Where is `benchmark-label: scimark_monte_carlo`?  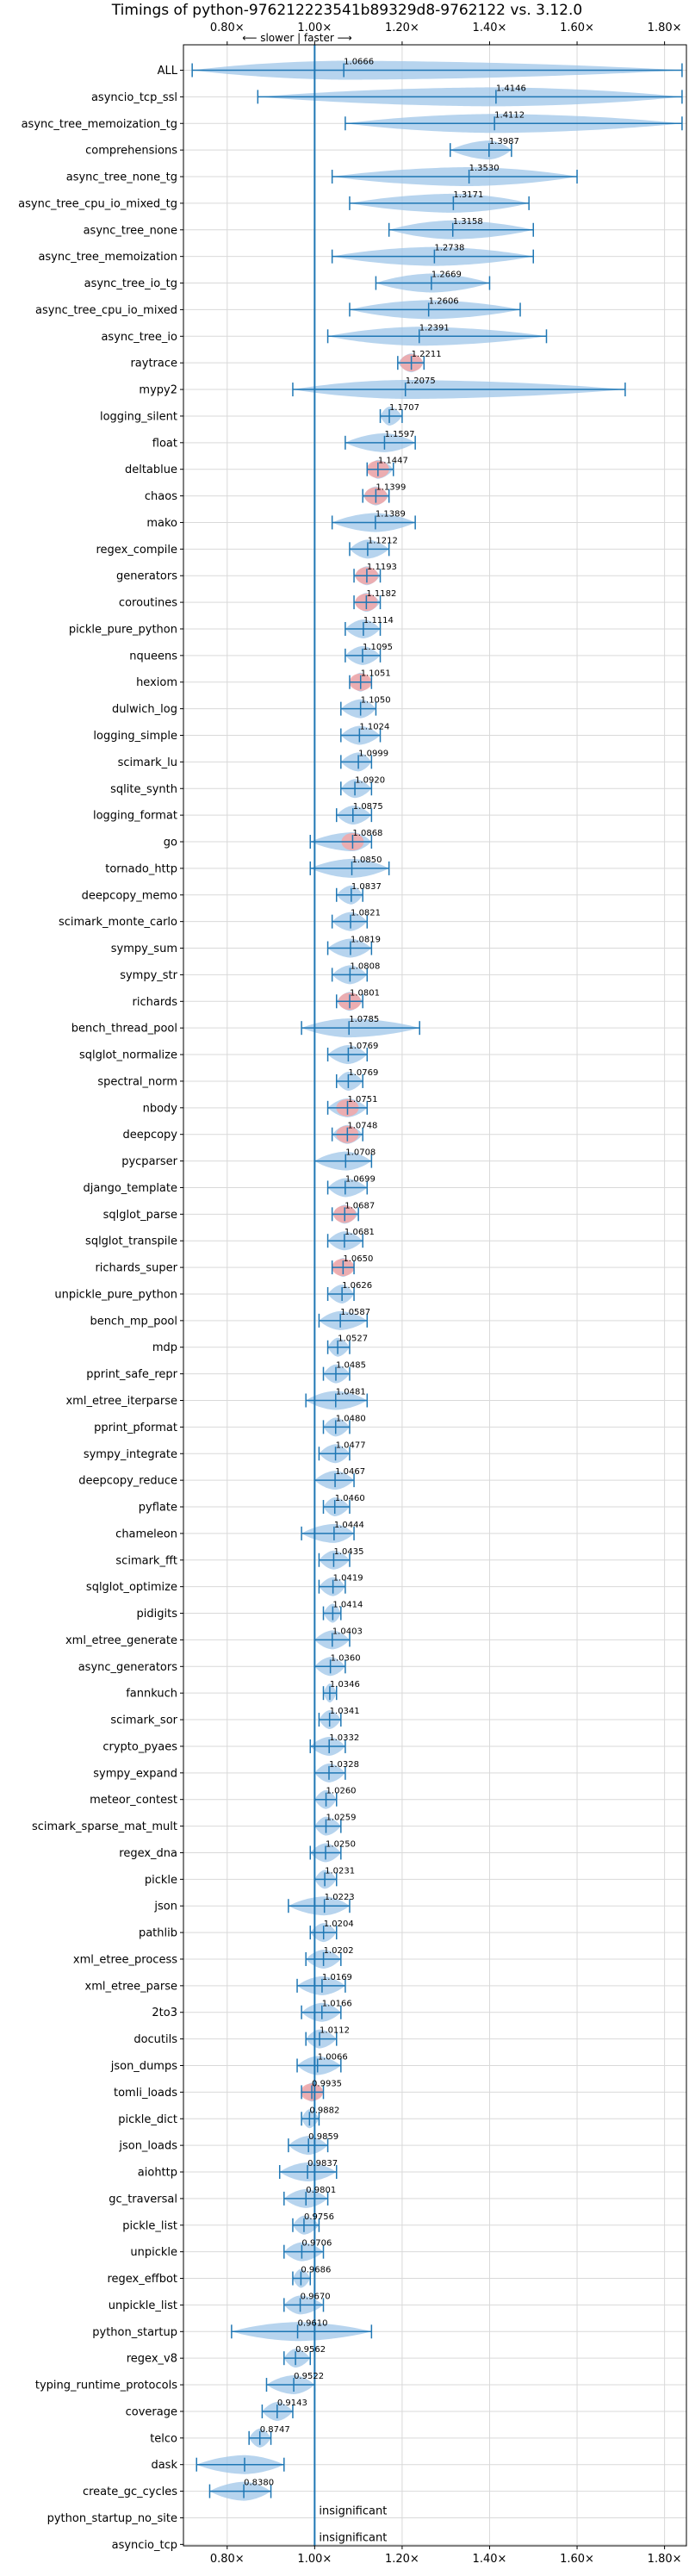
benchmark-label: scimark_monte_carlo is located at coordinates (118, 923).